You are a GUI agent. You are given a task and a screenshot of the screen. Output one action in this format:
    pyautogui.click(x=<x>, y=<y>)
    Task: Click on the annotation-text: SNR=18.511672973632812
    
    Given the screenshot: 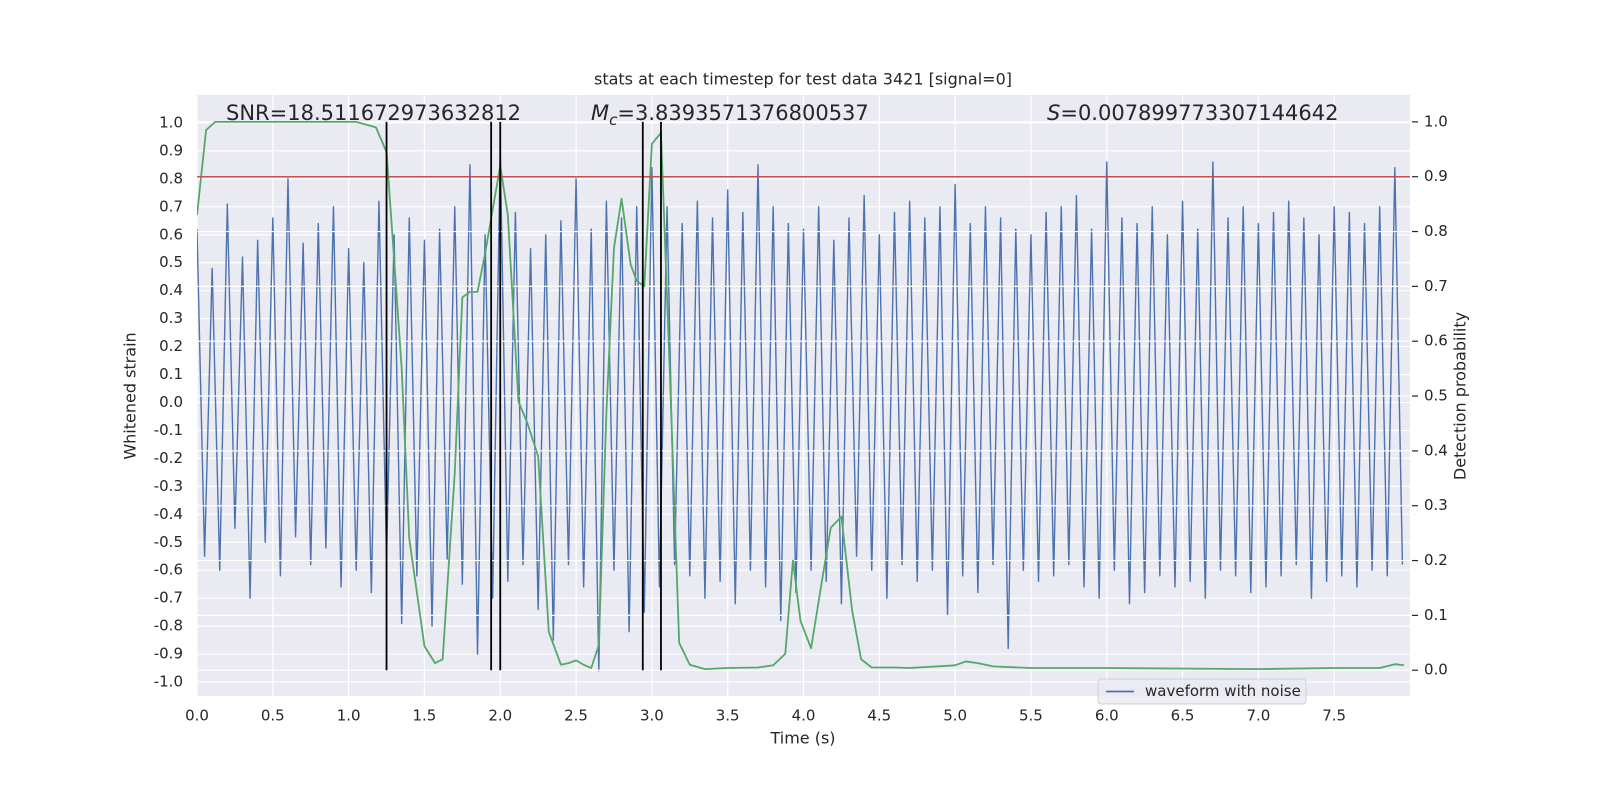 What is the action you would take?
    pyautogui.click(x=373, y=113)
    